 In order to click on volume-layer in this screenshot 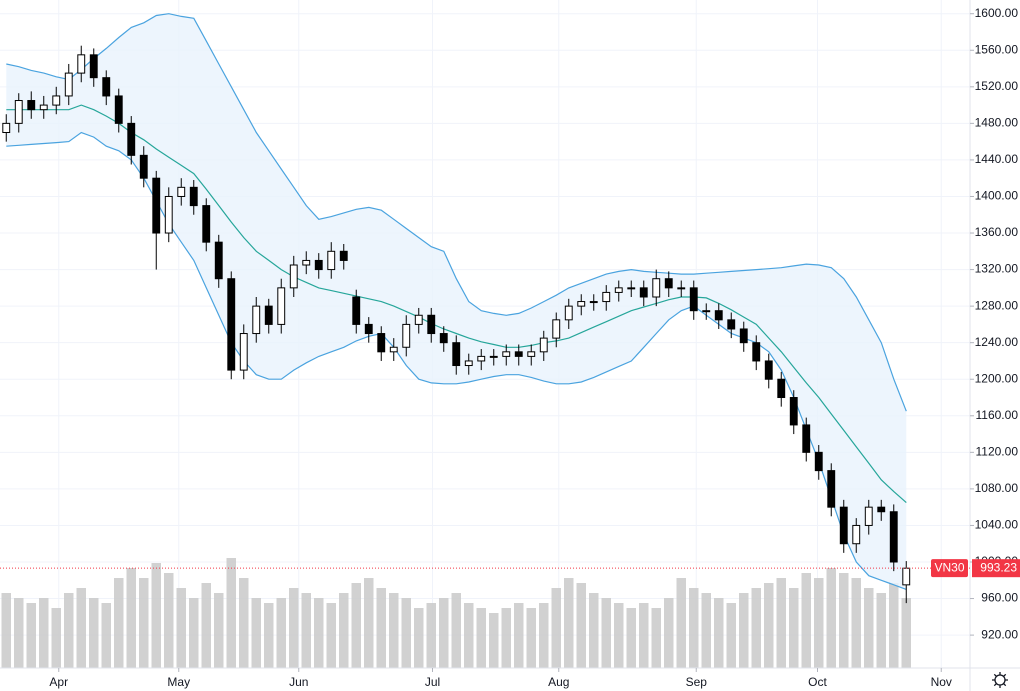, I will do `click(456, 613)`.